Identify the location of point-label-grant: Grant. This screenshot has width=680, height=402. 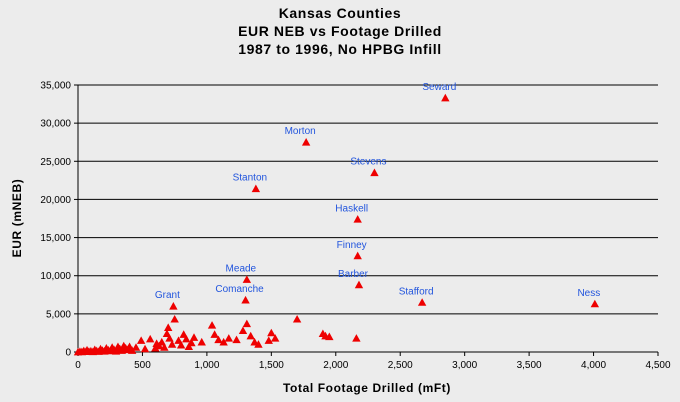
(167, 295).